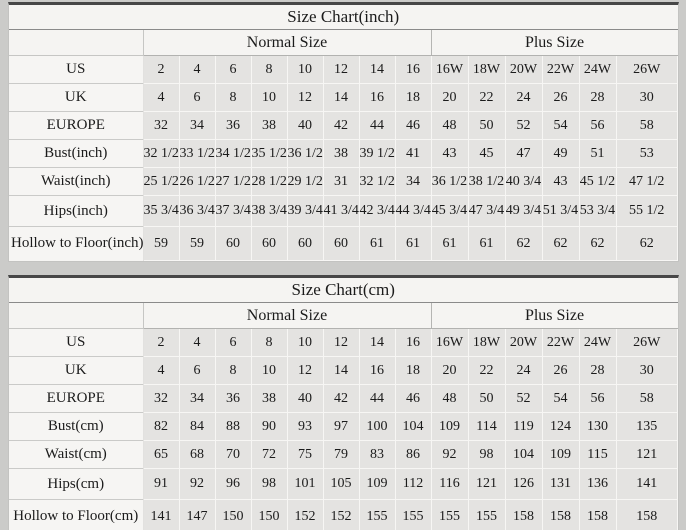  What do you see at coordinates (449, 69) in the screenshot?
I see `size-value-cell: 16W` at bounding box center [449, 69].